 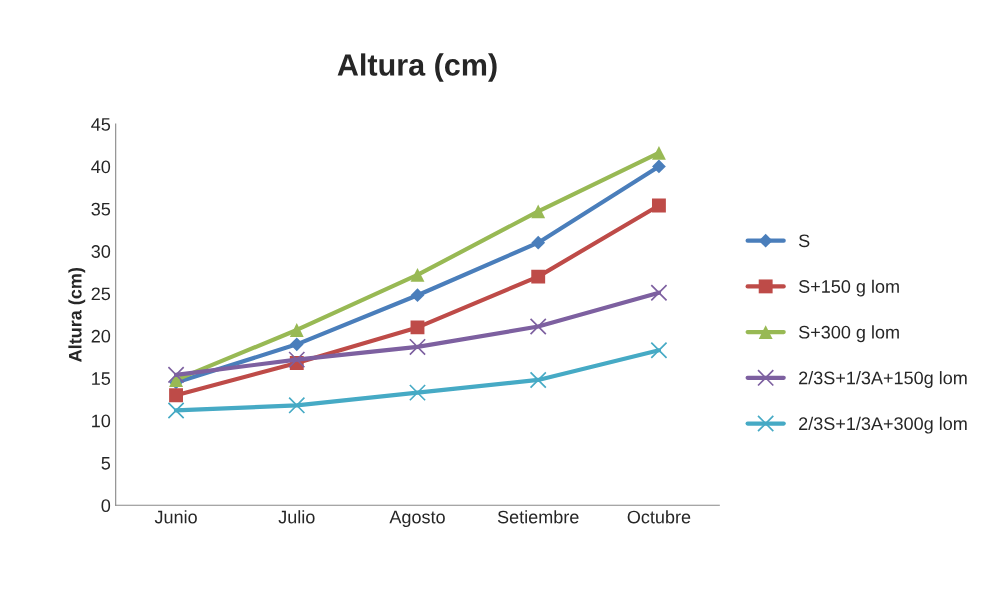 I want to click on x-tick-label: Junio, so click(x=175, y=517).